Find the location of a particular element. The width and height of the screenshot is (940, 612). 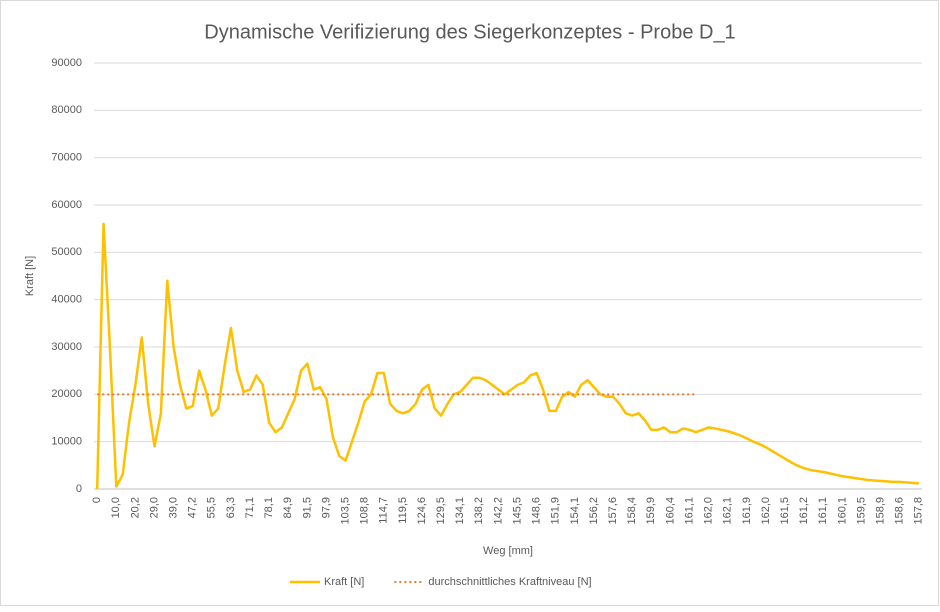

x-tick-label: 157,8 is located at coordinates (919, 511).